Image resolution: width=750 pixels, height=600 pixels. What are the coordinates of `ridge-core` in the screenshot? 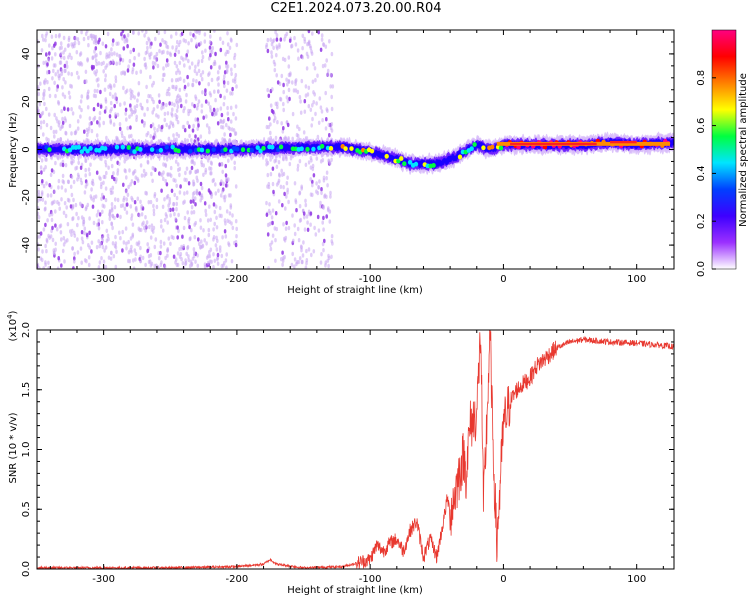 It's located at (623, 142).